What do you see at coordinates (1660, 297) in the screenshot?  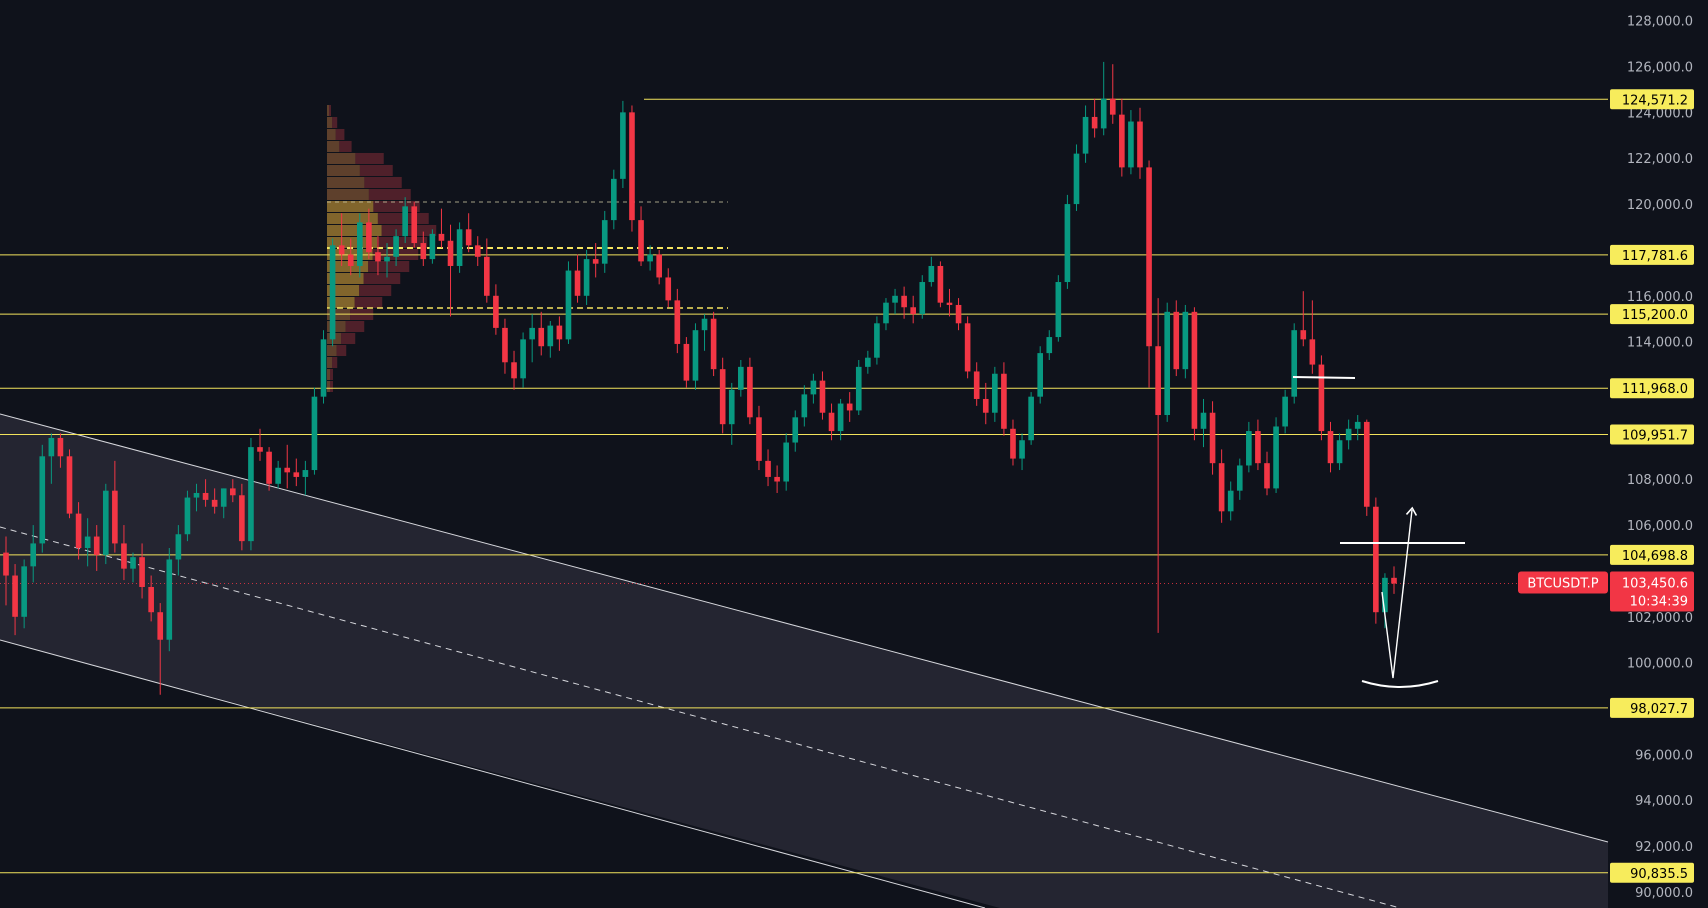 I see `price-axis-tick: 116,000.0` at bounding box center [1660, 297].